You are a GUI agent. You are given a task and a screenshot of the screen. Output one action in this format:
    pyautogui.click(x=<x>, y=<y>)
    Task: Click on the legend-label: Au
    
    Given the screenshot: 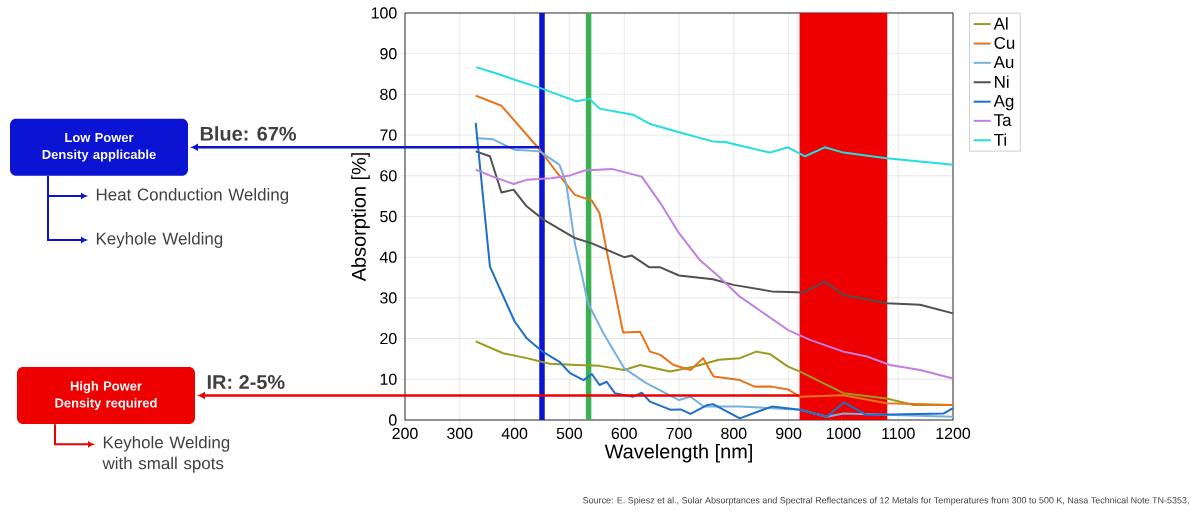 What is the action you would take?
    pyautogui.click(x=1003, y=62)
    